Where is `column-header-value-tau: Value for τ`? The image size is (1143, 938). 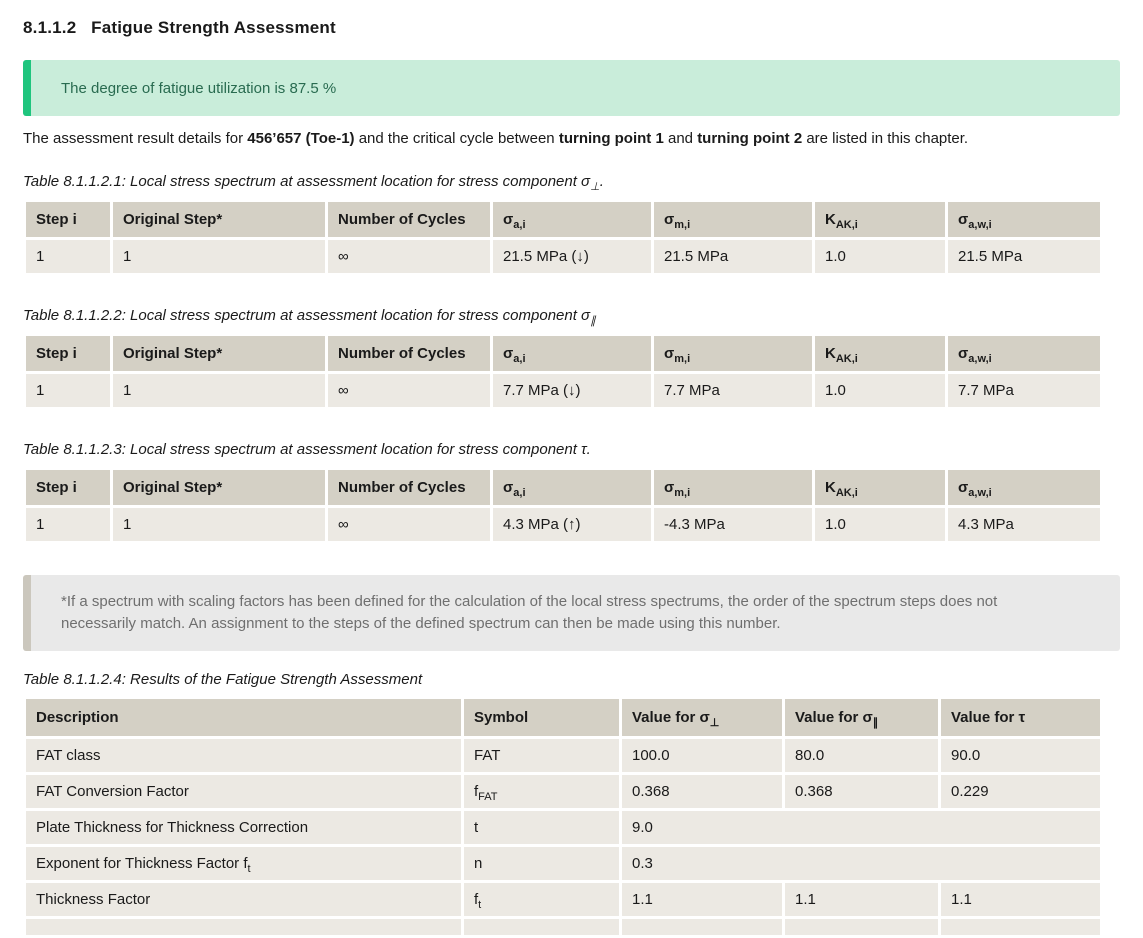
column-header-value-tau: Value for τ is located at coordinates (1020, 717).